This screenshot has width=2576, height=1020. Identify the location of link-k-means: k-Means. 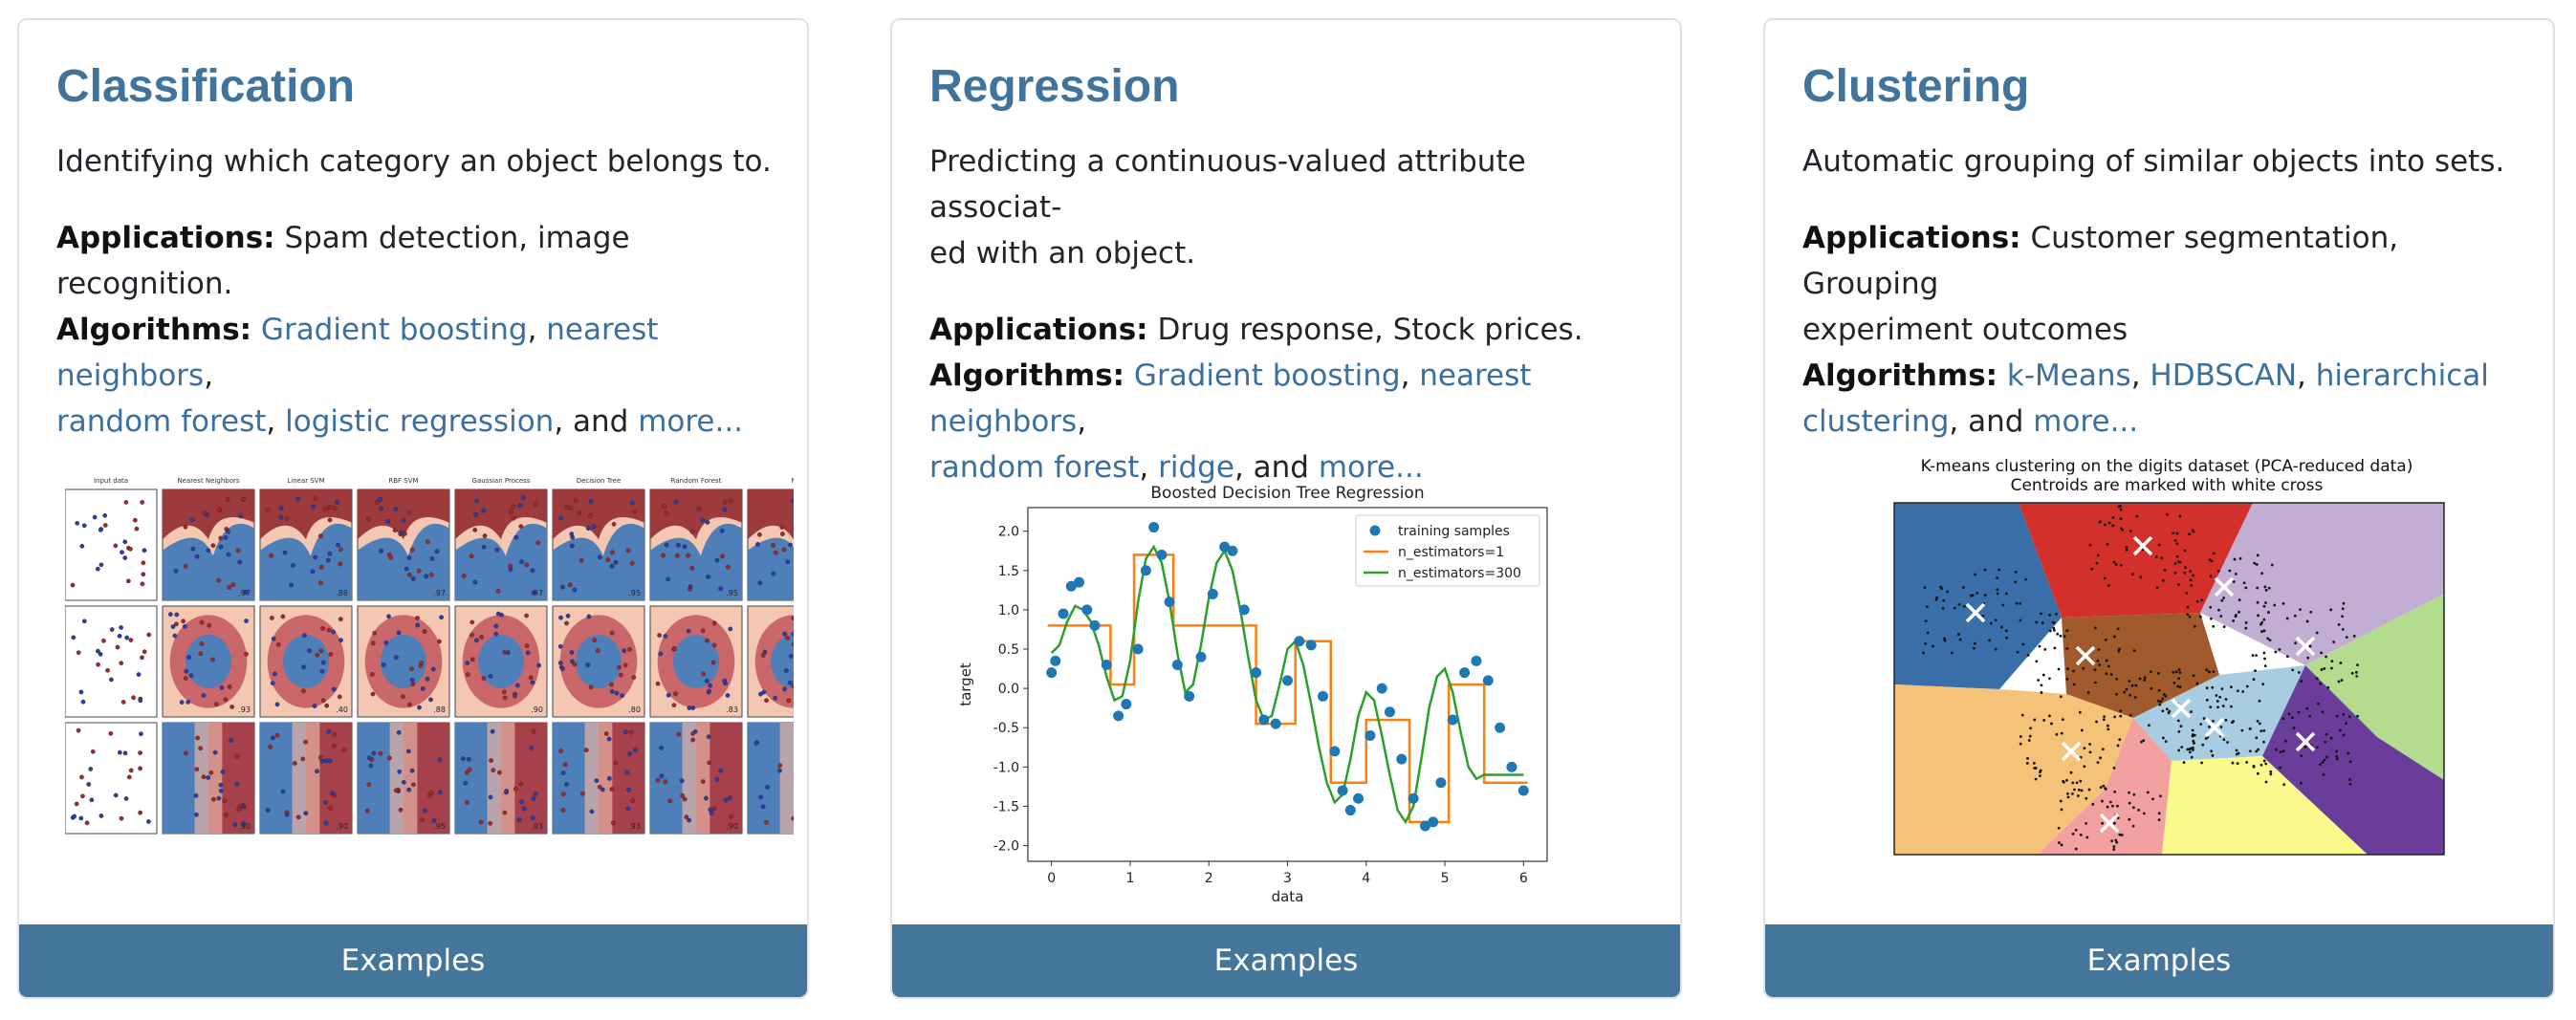
(2068, 375).